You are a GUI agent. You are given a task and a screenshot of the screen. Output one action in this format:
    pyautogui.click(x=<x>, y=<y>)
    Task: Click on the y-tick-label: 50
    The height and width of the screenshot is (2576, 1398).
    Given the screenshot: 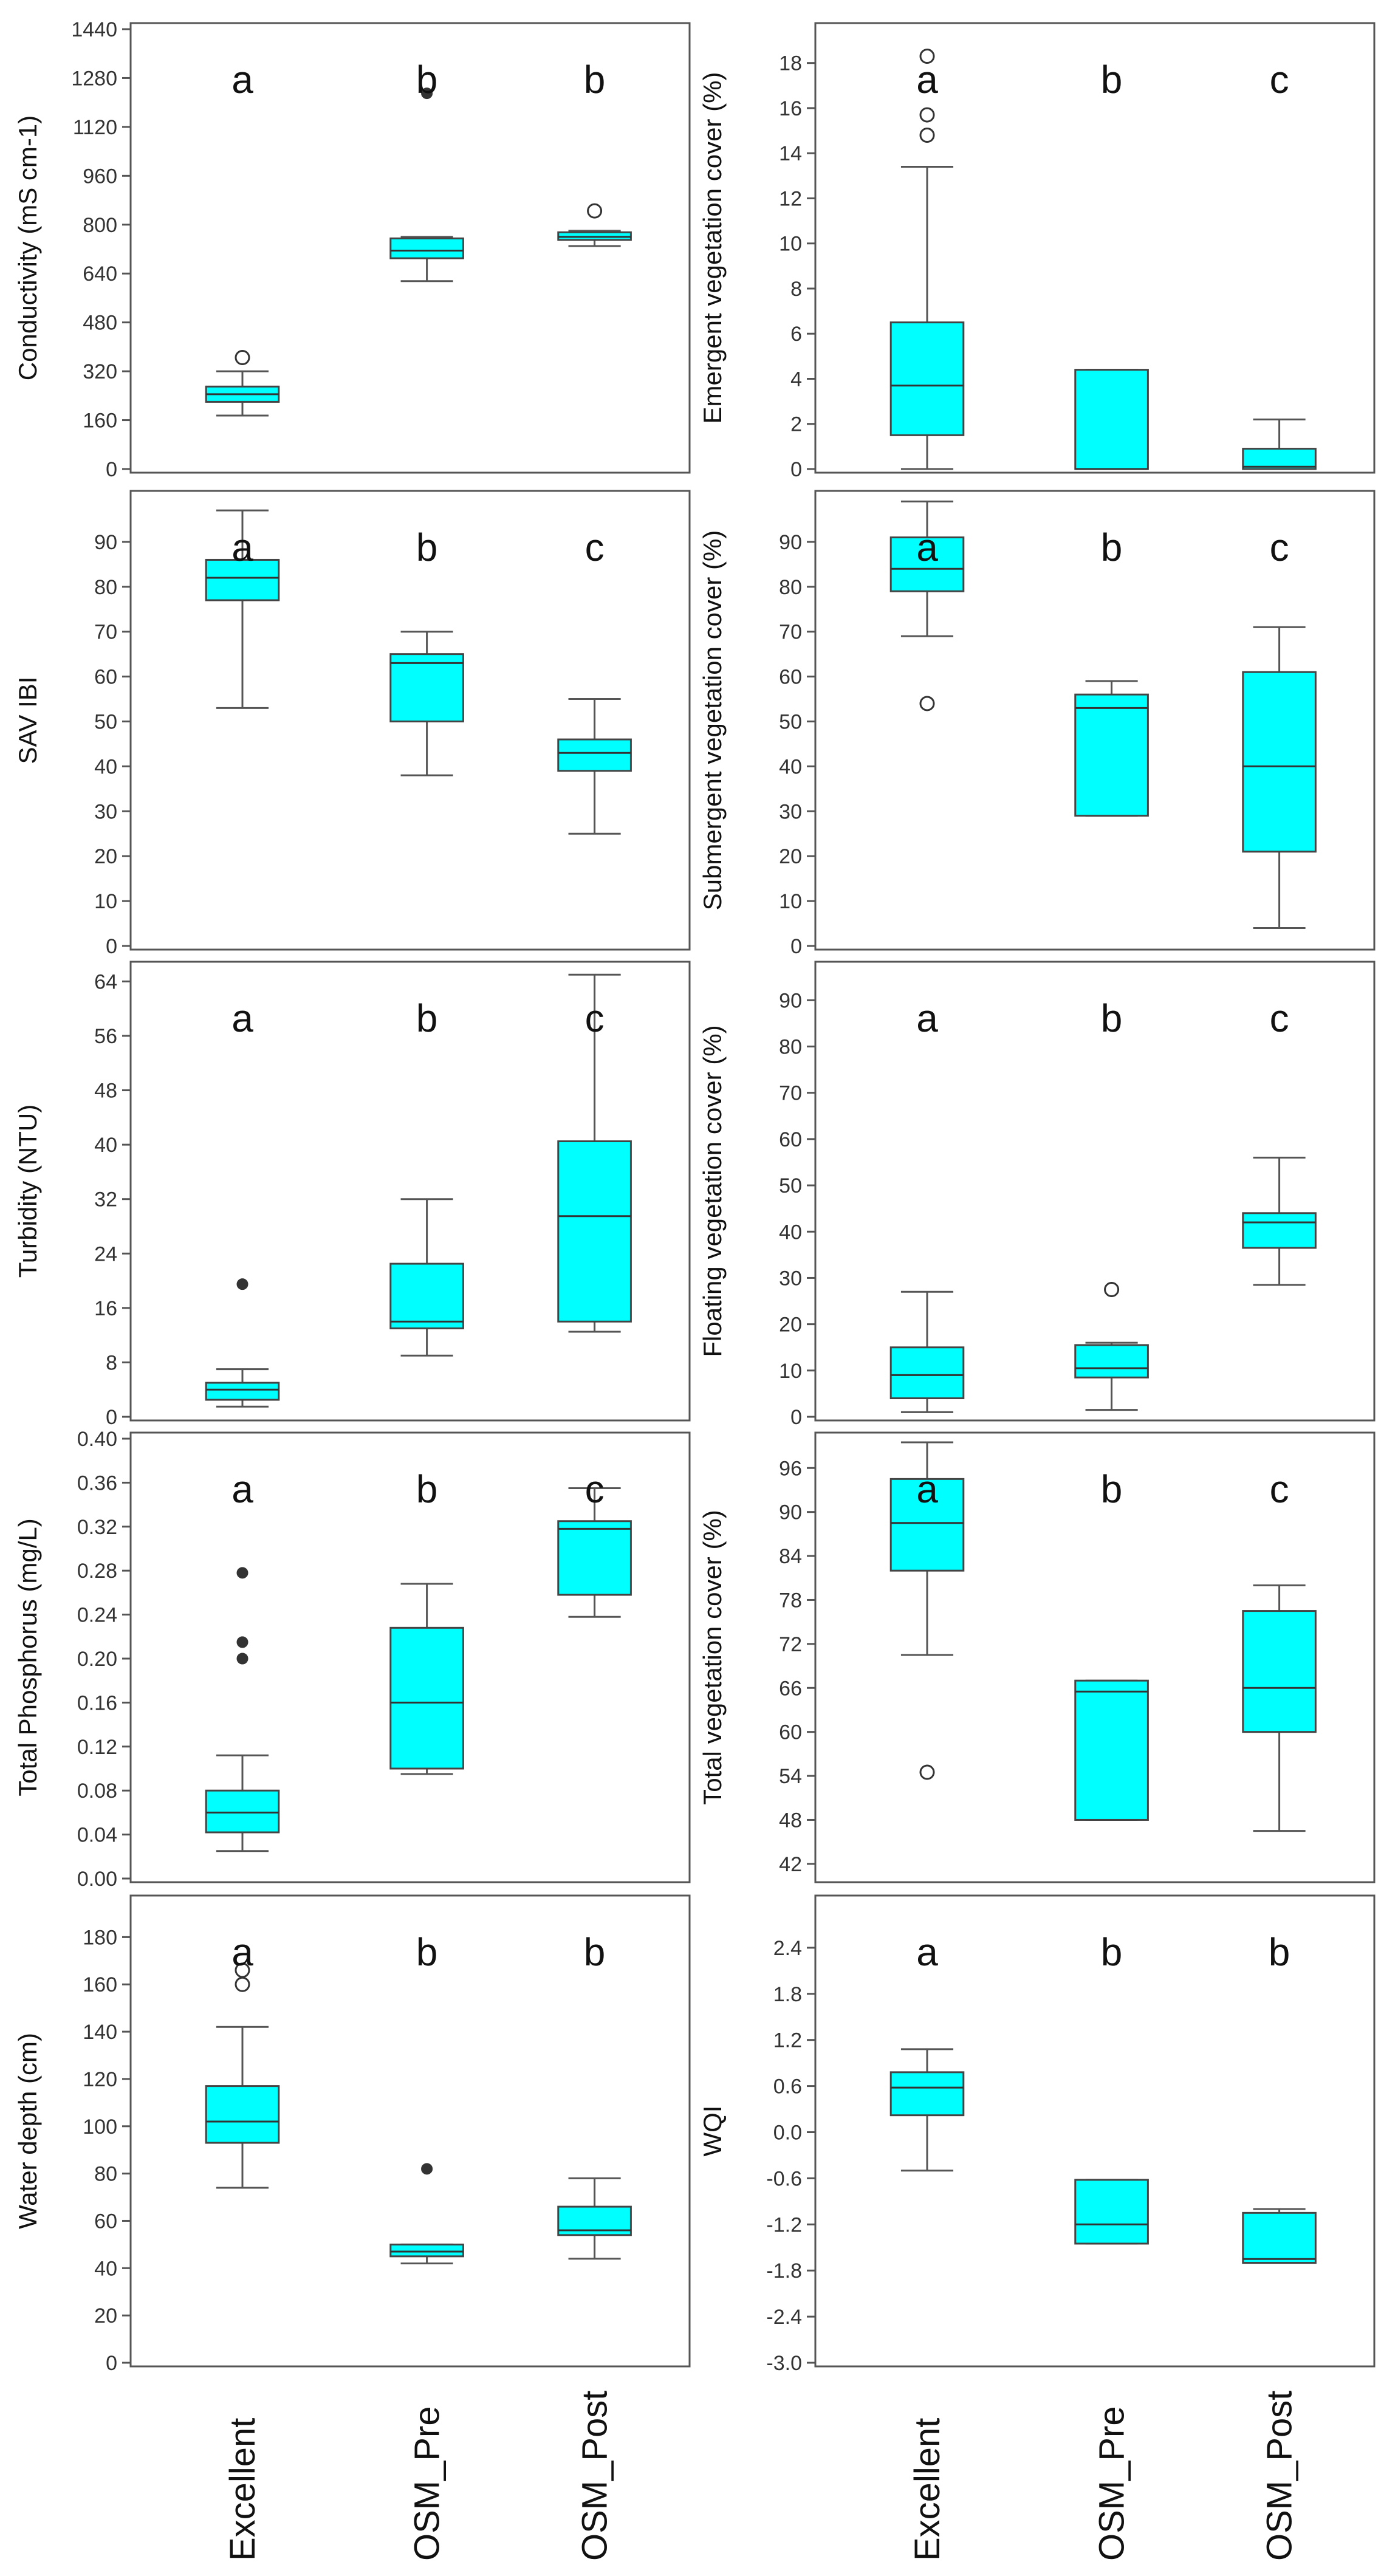 What is the action you would take?
    pyautogui.click(x=790, y=722)
    